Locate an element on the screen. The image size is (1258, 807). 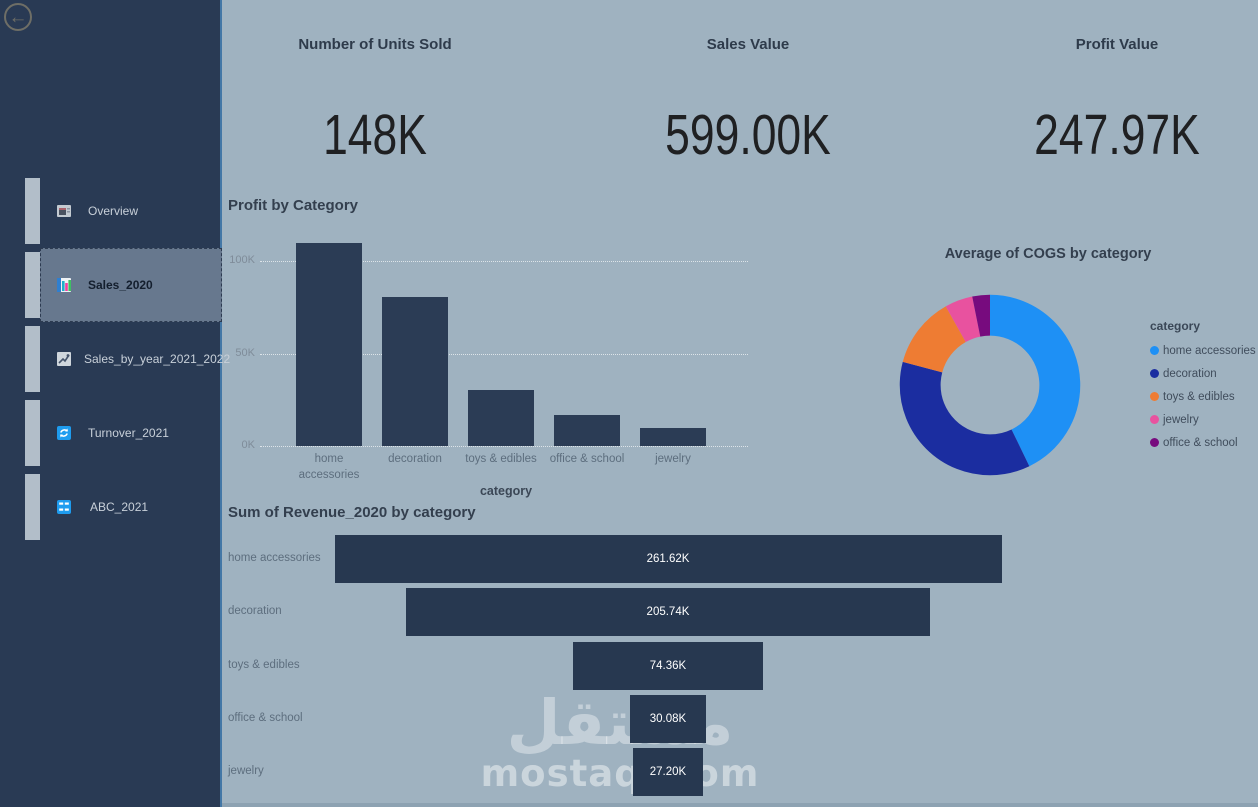
legend-item-office-school: office & school is located at coordinates (1194, 443).